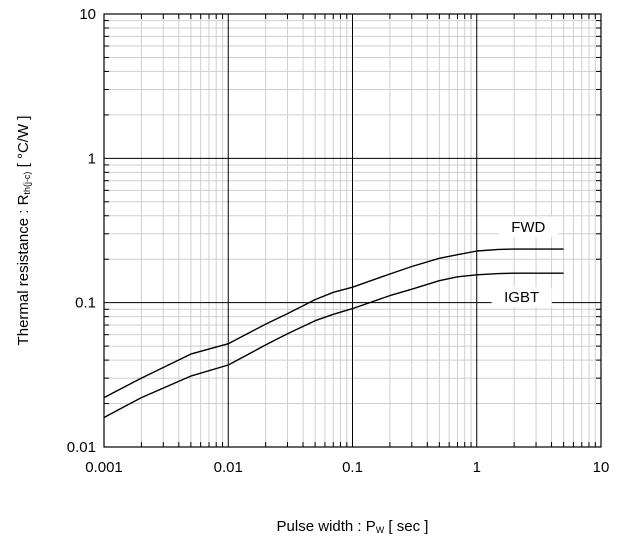 Image resolution: width=624 pixels, height=539 pixels. What do you see at coordinates (87, 14) in the screenshot?
I see `y-tick-label: 10` at bounding box center [87, 14].